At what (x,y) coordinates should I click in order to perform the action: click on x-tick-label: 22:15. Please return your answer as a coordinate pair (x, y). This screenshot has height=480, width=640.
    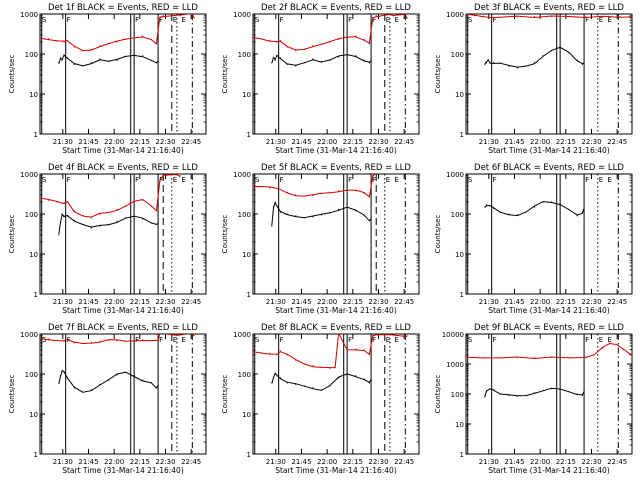
    Looking at the image, I should click on (353, 462).